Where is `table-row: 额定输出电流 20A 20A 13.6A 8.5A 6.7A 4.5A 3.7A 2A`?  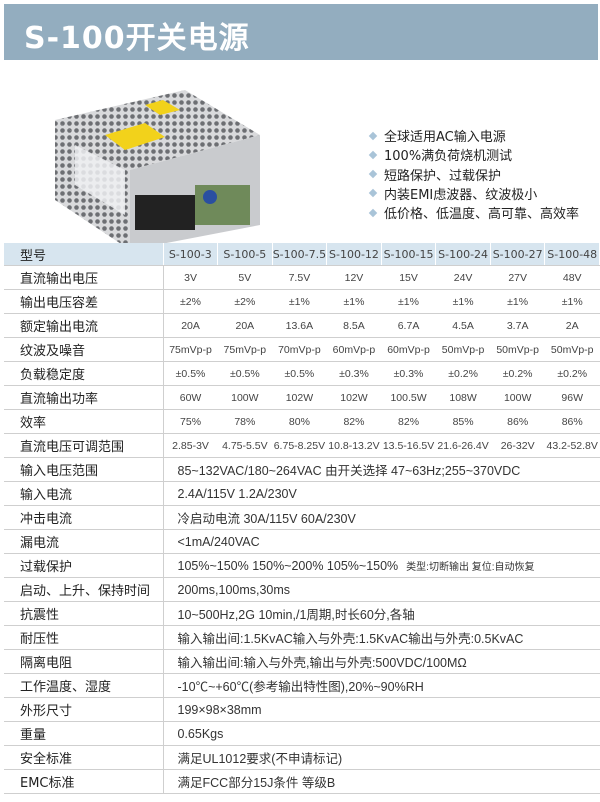 table-row: 额定输出电流 20A 20A 13.6A 8.5A 6.7A 4.5A 3.7A 2A is located at coordinates (302, 325).